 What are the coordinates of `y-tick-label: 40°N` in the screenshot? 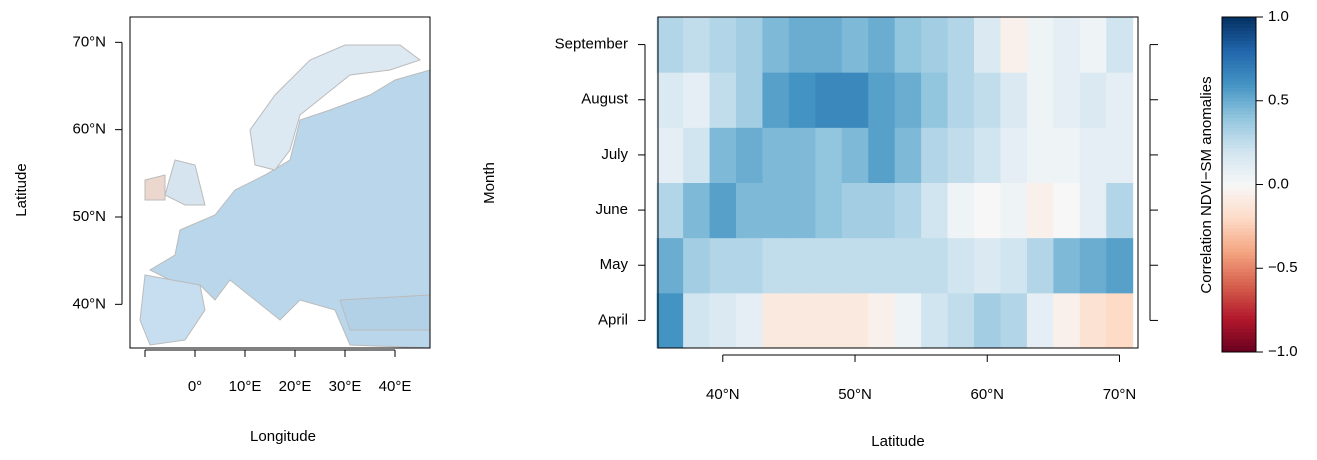 It's located at (89, 303).